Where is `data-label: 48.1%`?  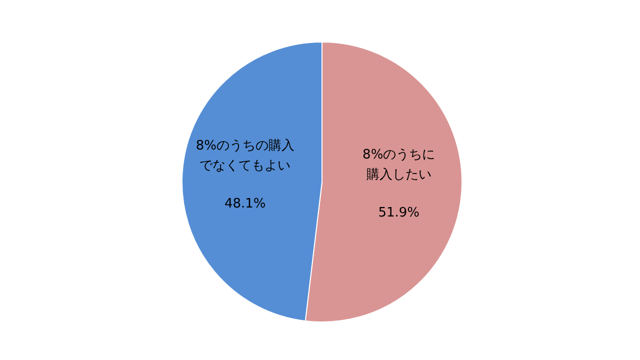
data-label: 48.1% is located at coordinates (245, 204).